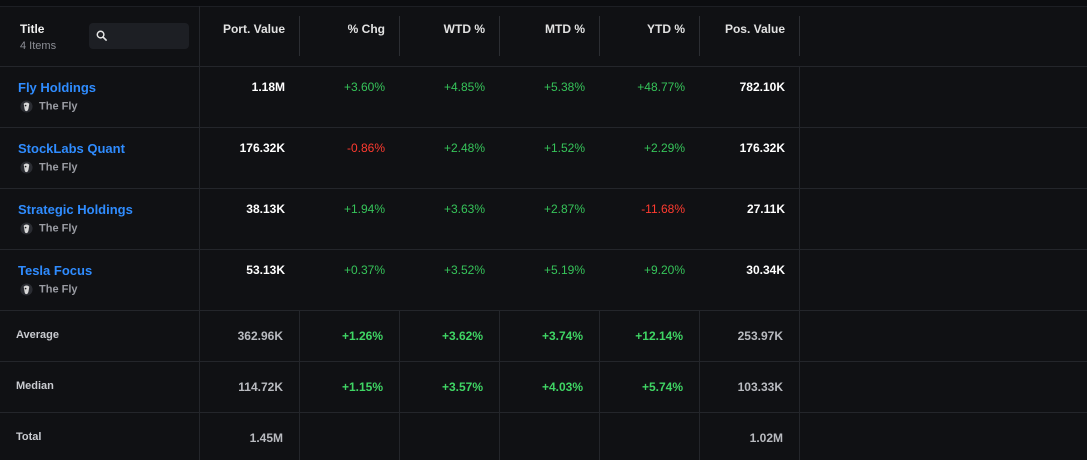 Image resolution: width=1087 pixels, height=460 pixels. What do you see at coordinates (564, 270) in the screenshot?
I see `mtd-cell: +5.19%` at bounding box center [564, 270].